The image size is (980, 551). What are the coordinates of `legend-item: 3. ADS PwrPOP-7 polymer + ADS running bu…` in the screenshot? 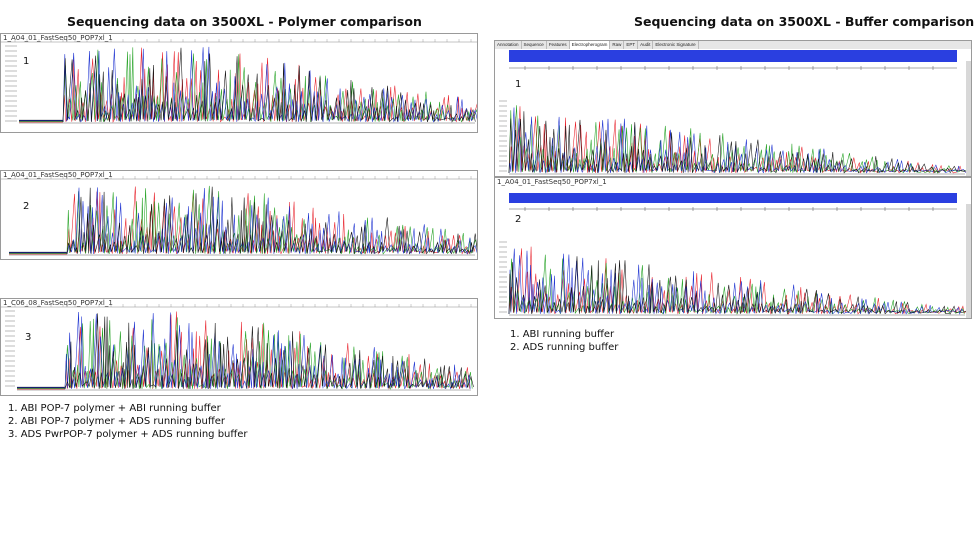 It's located at (128, 434).